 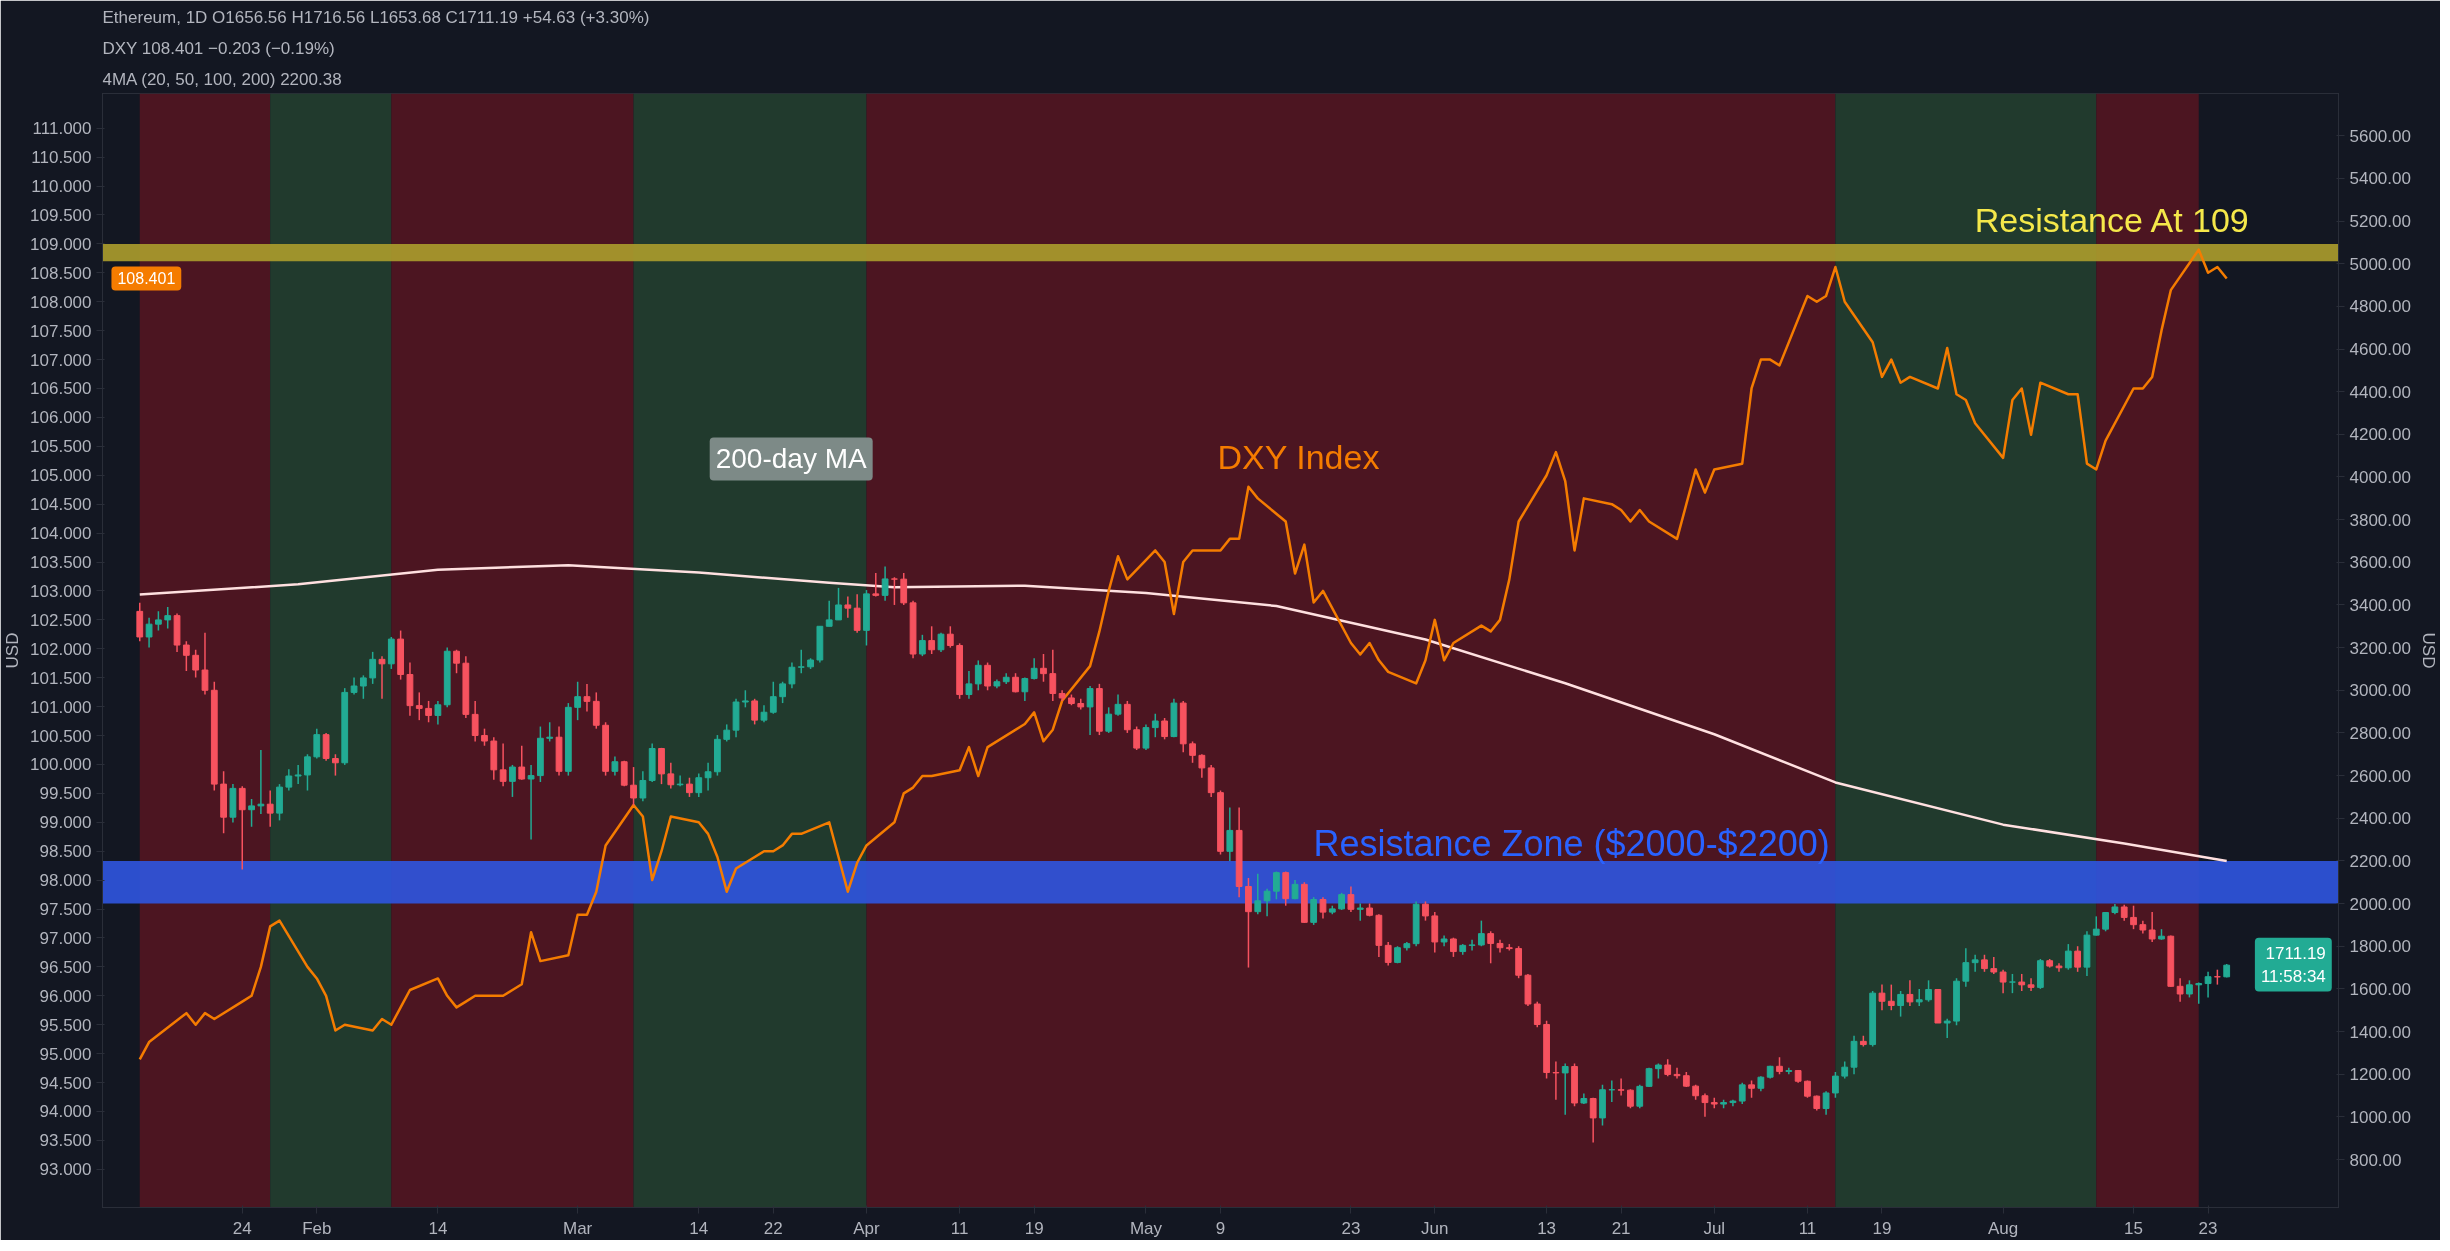 What do you see at coordinates (61, 678) in the screenshot?
I see `y-tick-label: 101.500` at bounding box center [61, 678].